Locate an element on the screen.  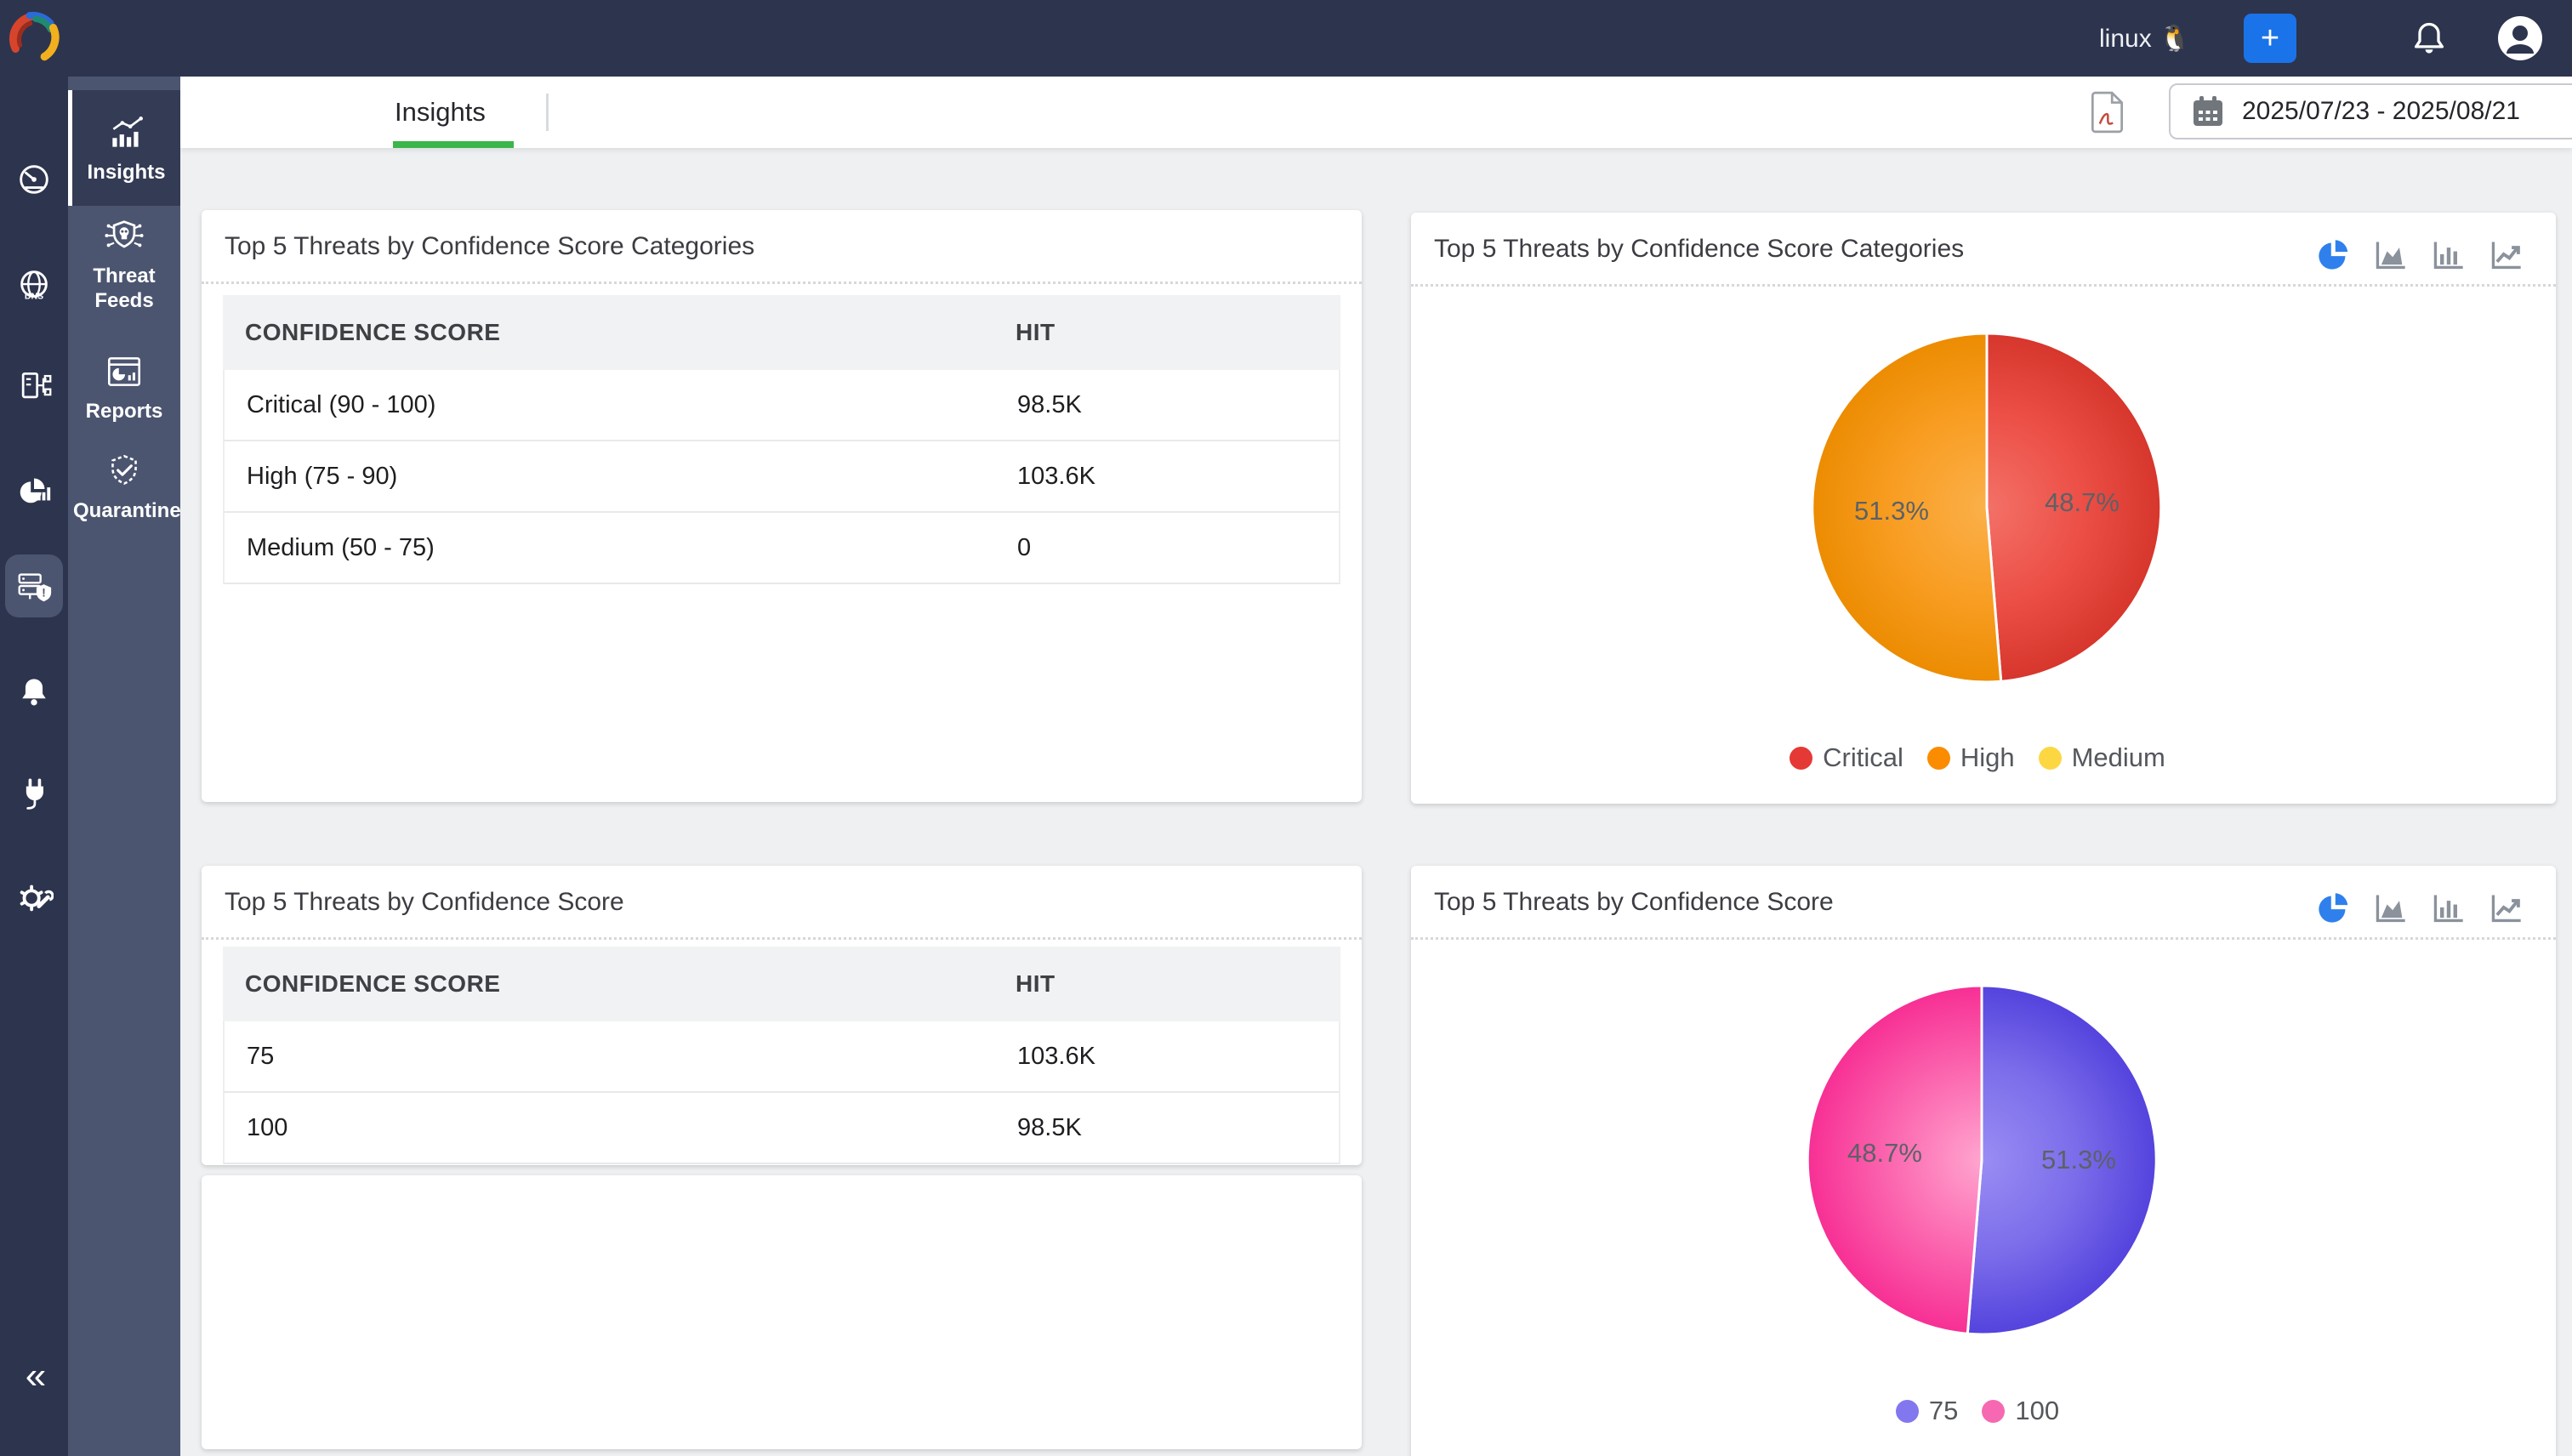
sidebar-item-policies is located at coordinates (34, 386).